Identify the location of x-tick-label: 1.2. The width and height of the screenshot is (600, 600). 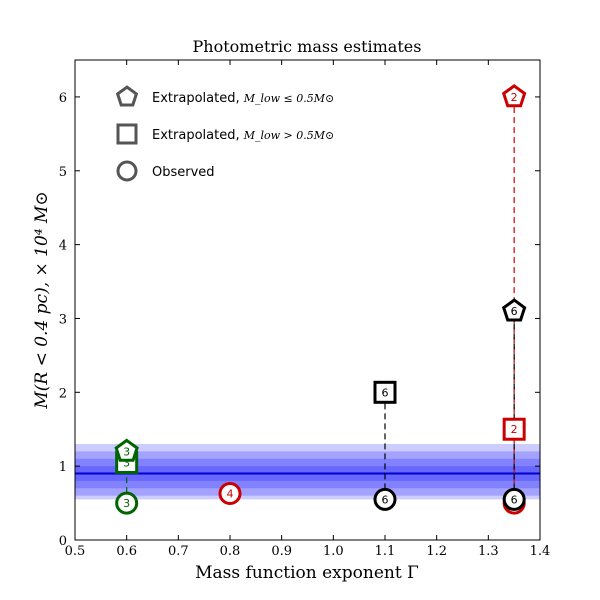
(436, 551).